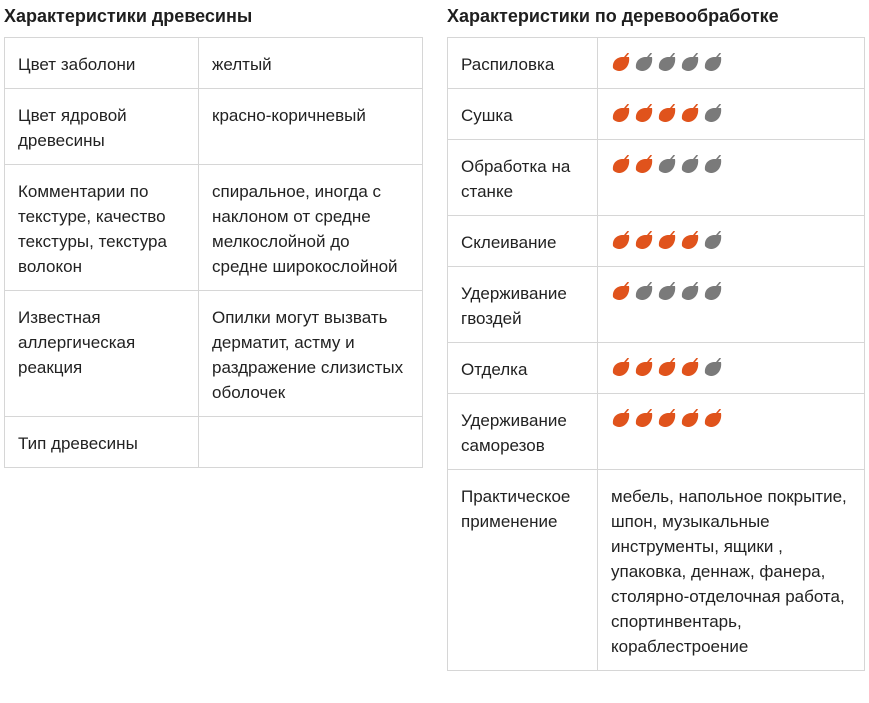  What do you see at coordinates (101, 63) in the screenshot?
I see `property-label: Цвет заболони` at bounding box center [101, 63].